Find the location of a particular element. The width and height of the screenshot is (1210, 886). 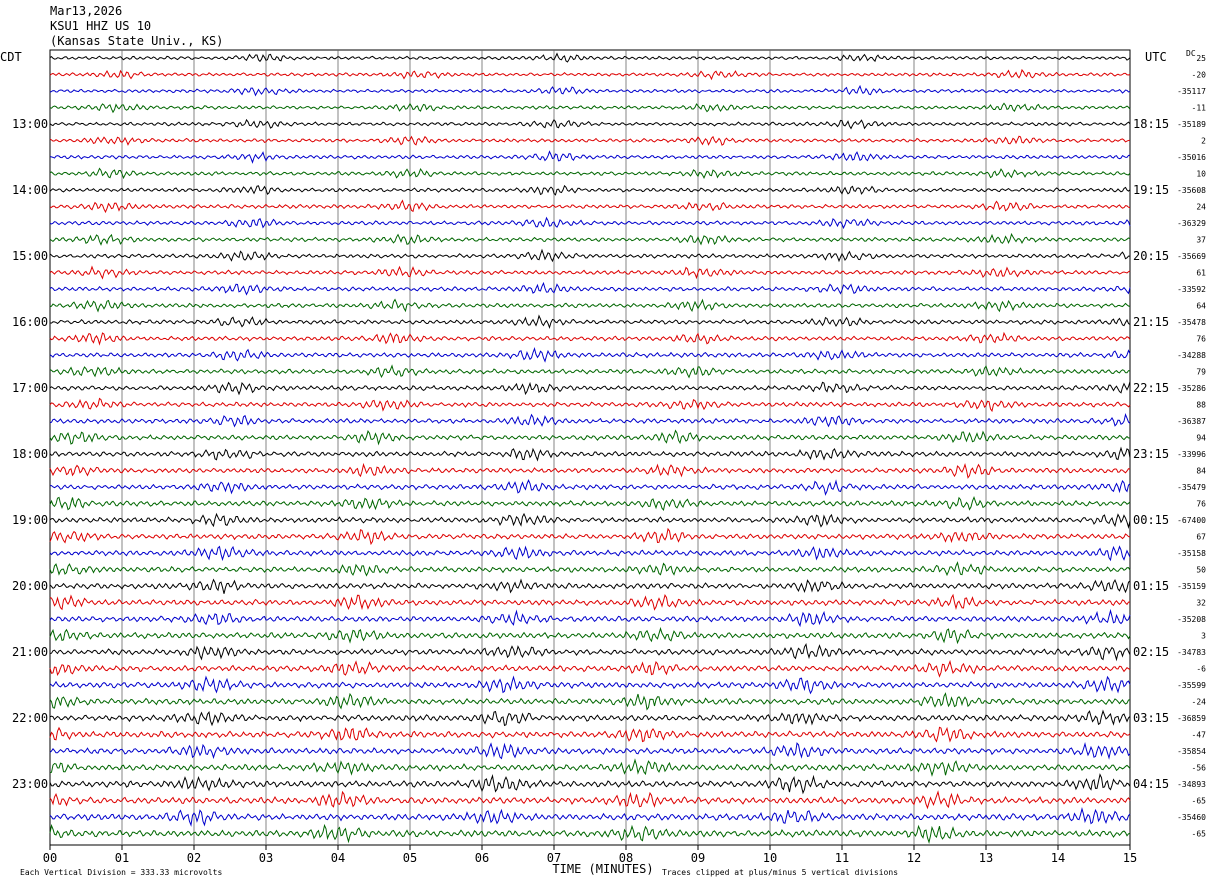

dc-offset-value: -24 is located at coordinates (1199, 702).